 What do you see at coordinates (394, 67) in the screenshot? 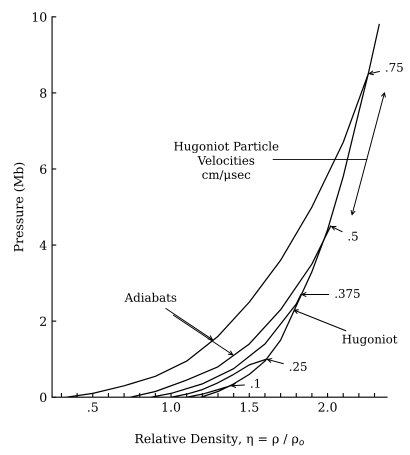
I see `annotation: .75` at bounding box center [394, 67].